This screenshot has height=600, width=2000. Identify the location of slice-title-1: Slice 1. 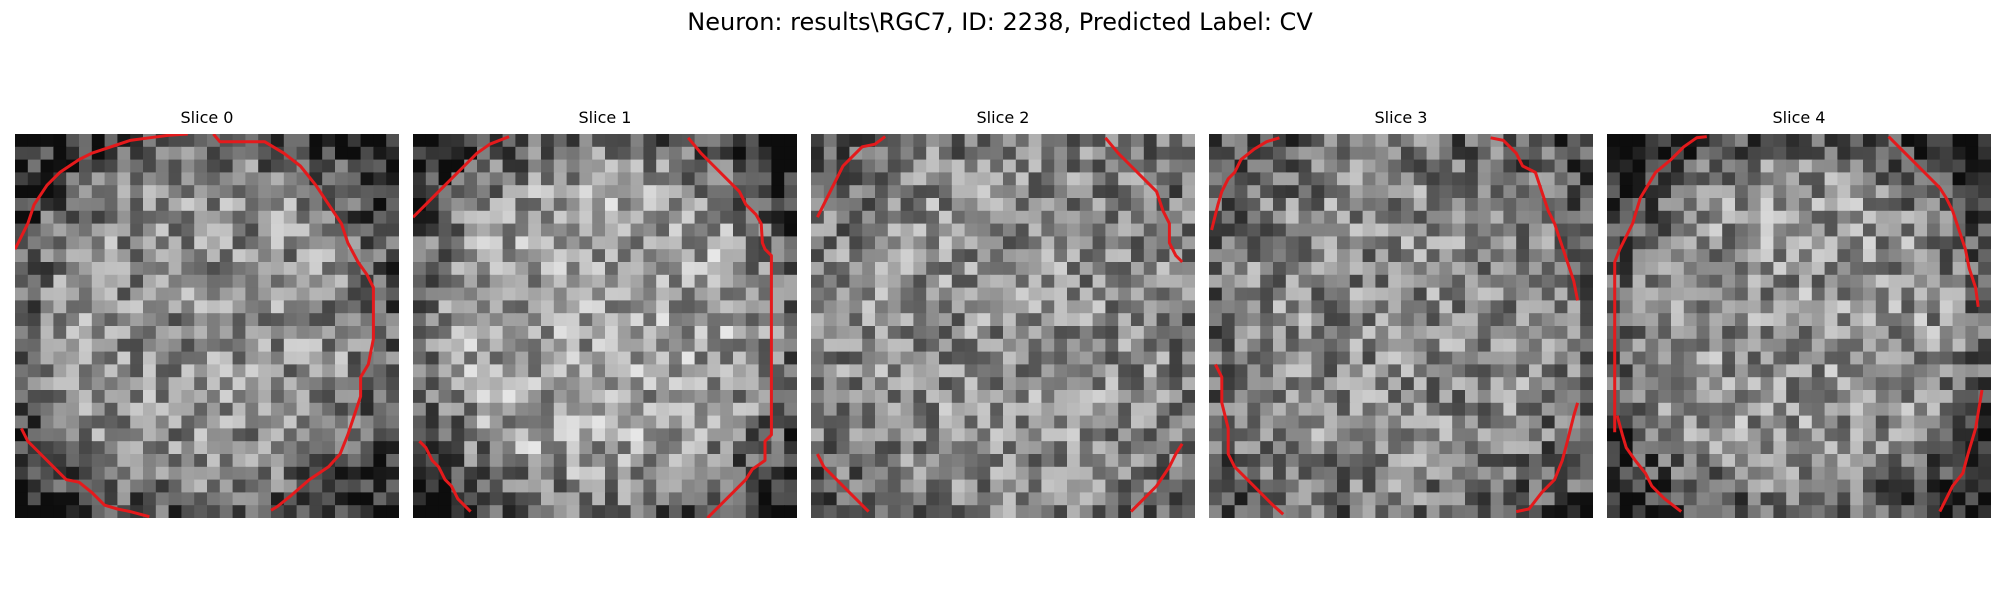
(605, 117).